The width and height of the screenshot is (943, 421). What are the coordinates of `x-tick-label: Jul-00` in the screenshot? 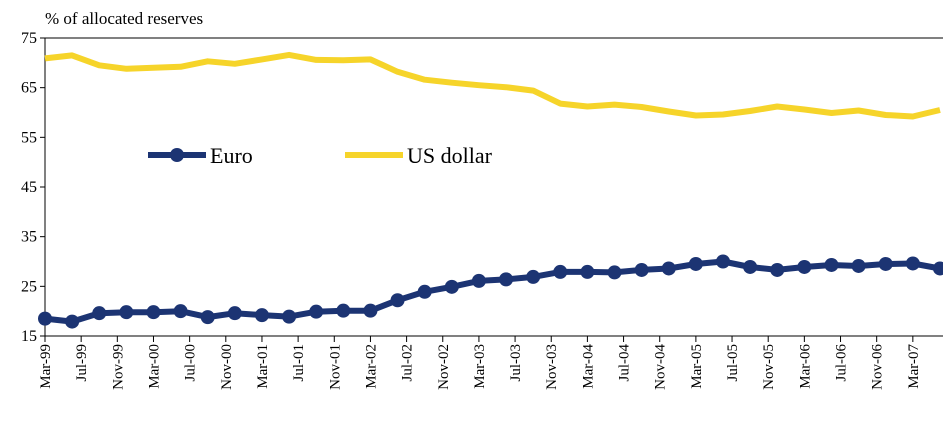 It's located at (191, 363).